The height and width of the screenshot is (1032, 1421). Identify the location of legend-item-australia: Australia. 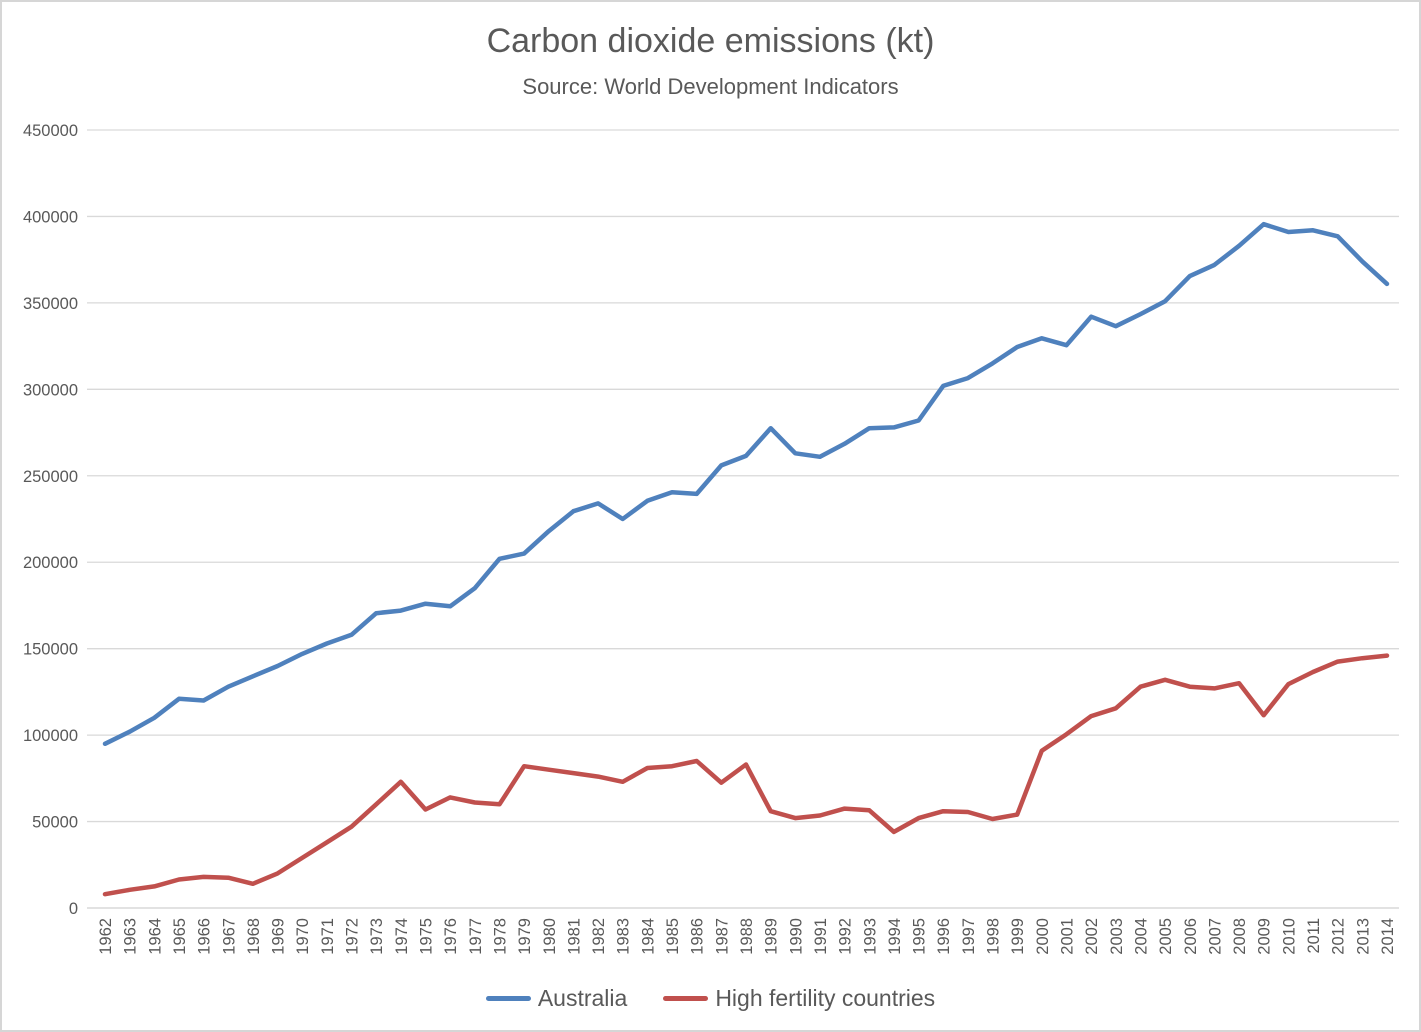
(556, 998).